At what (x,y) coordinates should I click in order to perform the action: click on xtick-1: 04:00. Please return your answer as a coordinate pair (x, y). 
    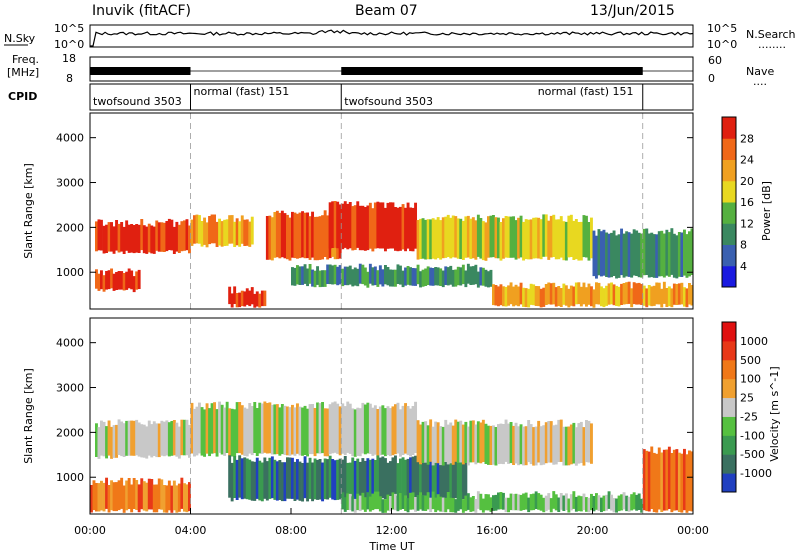
    Looking at the image, I should click on (191, 530).